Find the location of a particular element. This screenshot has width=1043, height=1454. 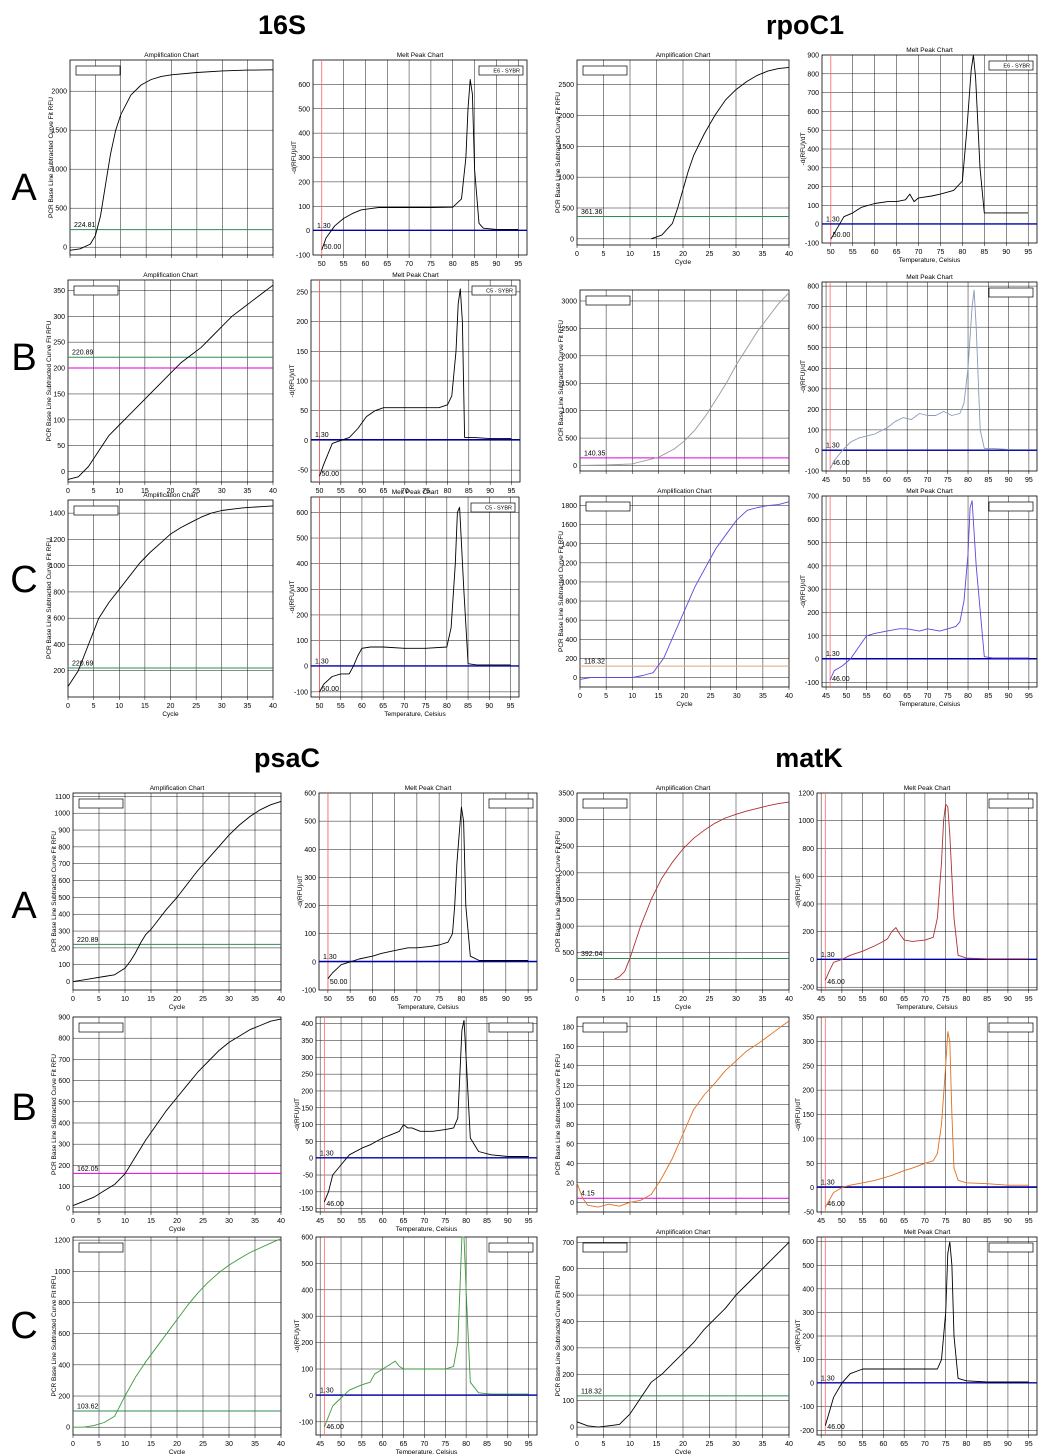

x-tick-label: 60 is located at coordinates (884, 1221).